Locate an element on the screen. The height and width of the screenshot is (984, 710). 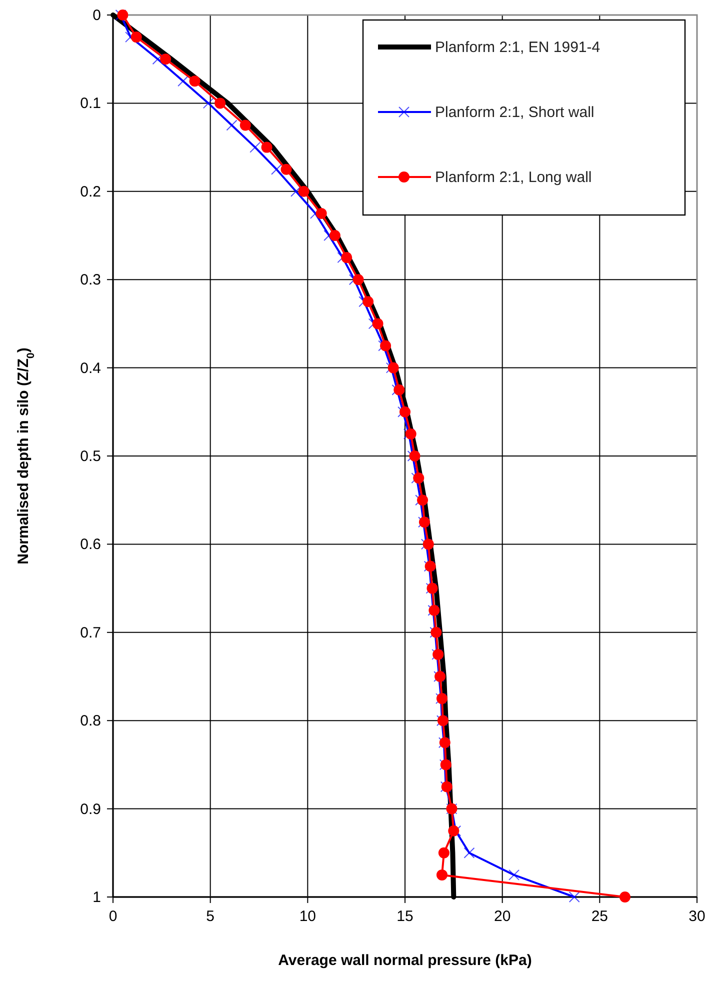
y-tick-label: 0.3 is located at coordinates (90, 280).